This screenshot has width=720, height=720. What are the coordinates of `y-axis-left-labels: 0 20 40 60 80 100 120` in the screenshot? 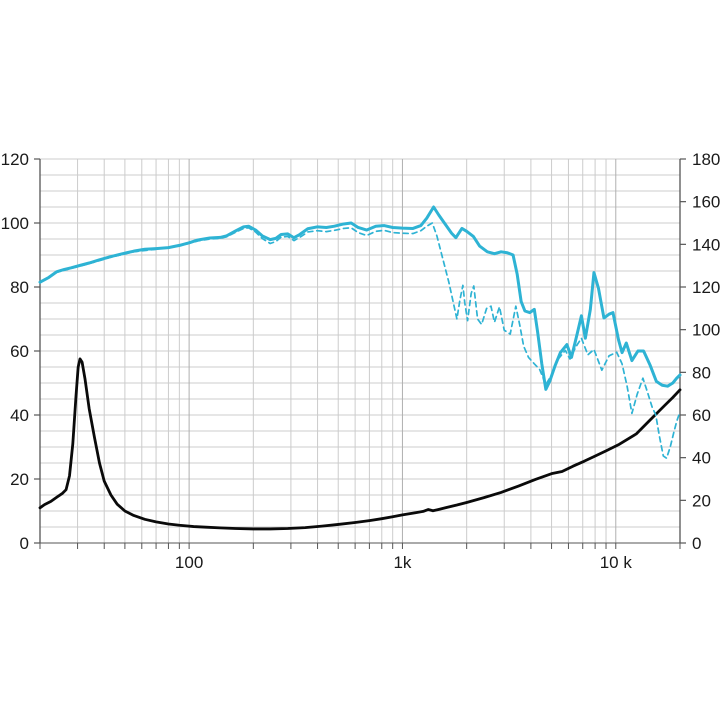 It's located at (15, 351).